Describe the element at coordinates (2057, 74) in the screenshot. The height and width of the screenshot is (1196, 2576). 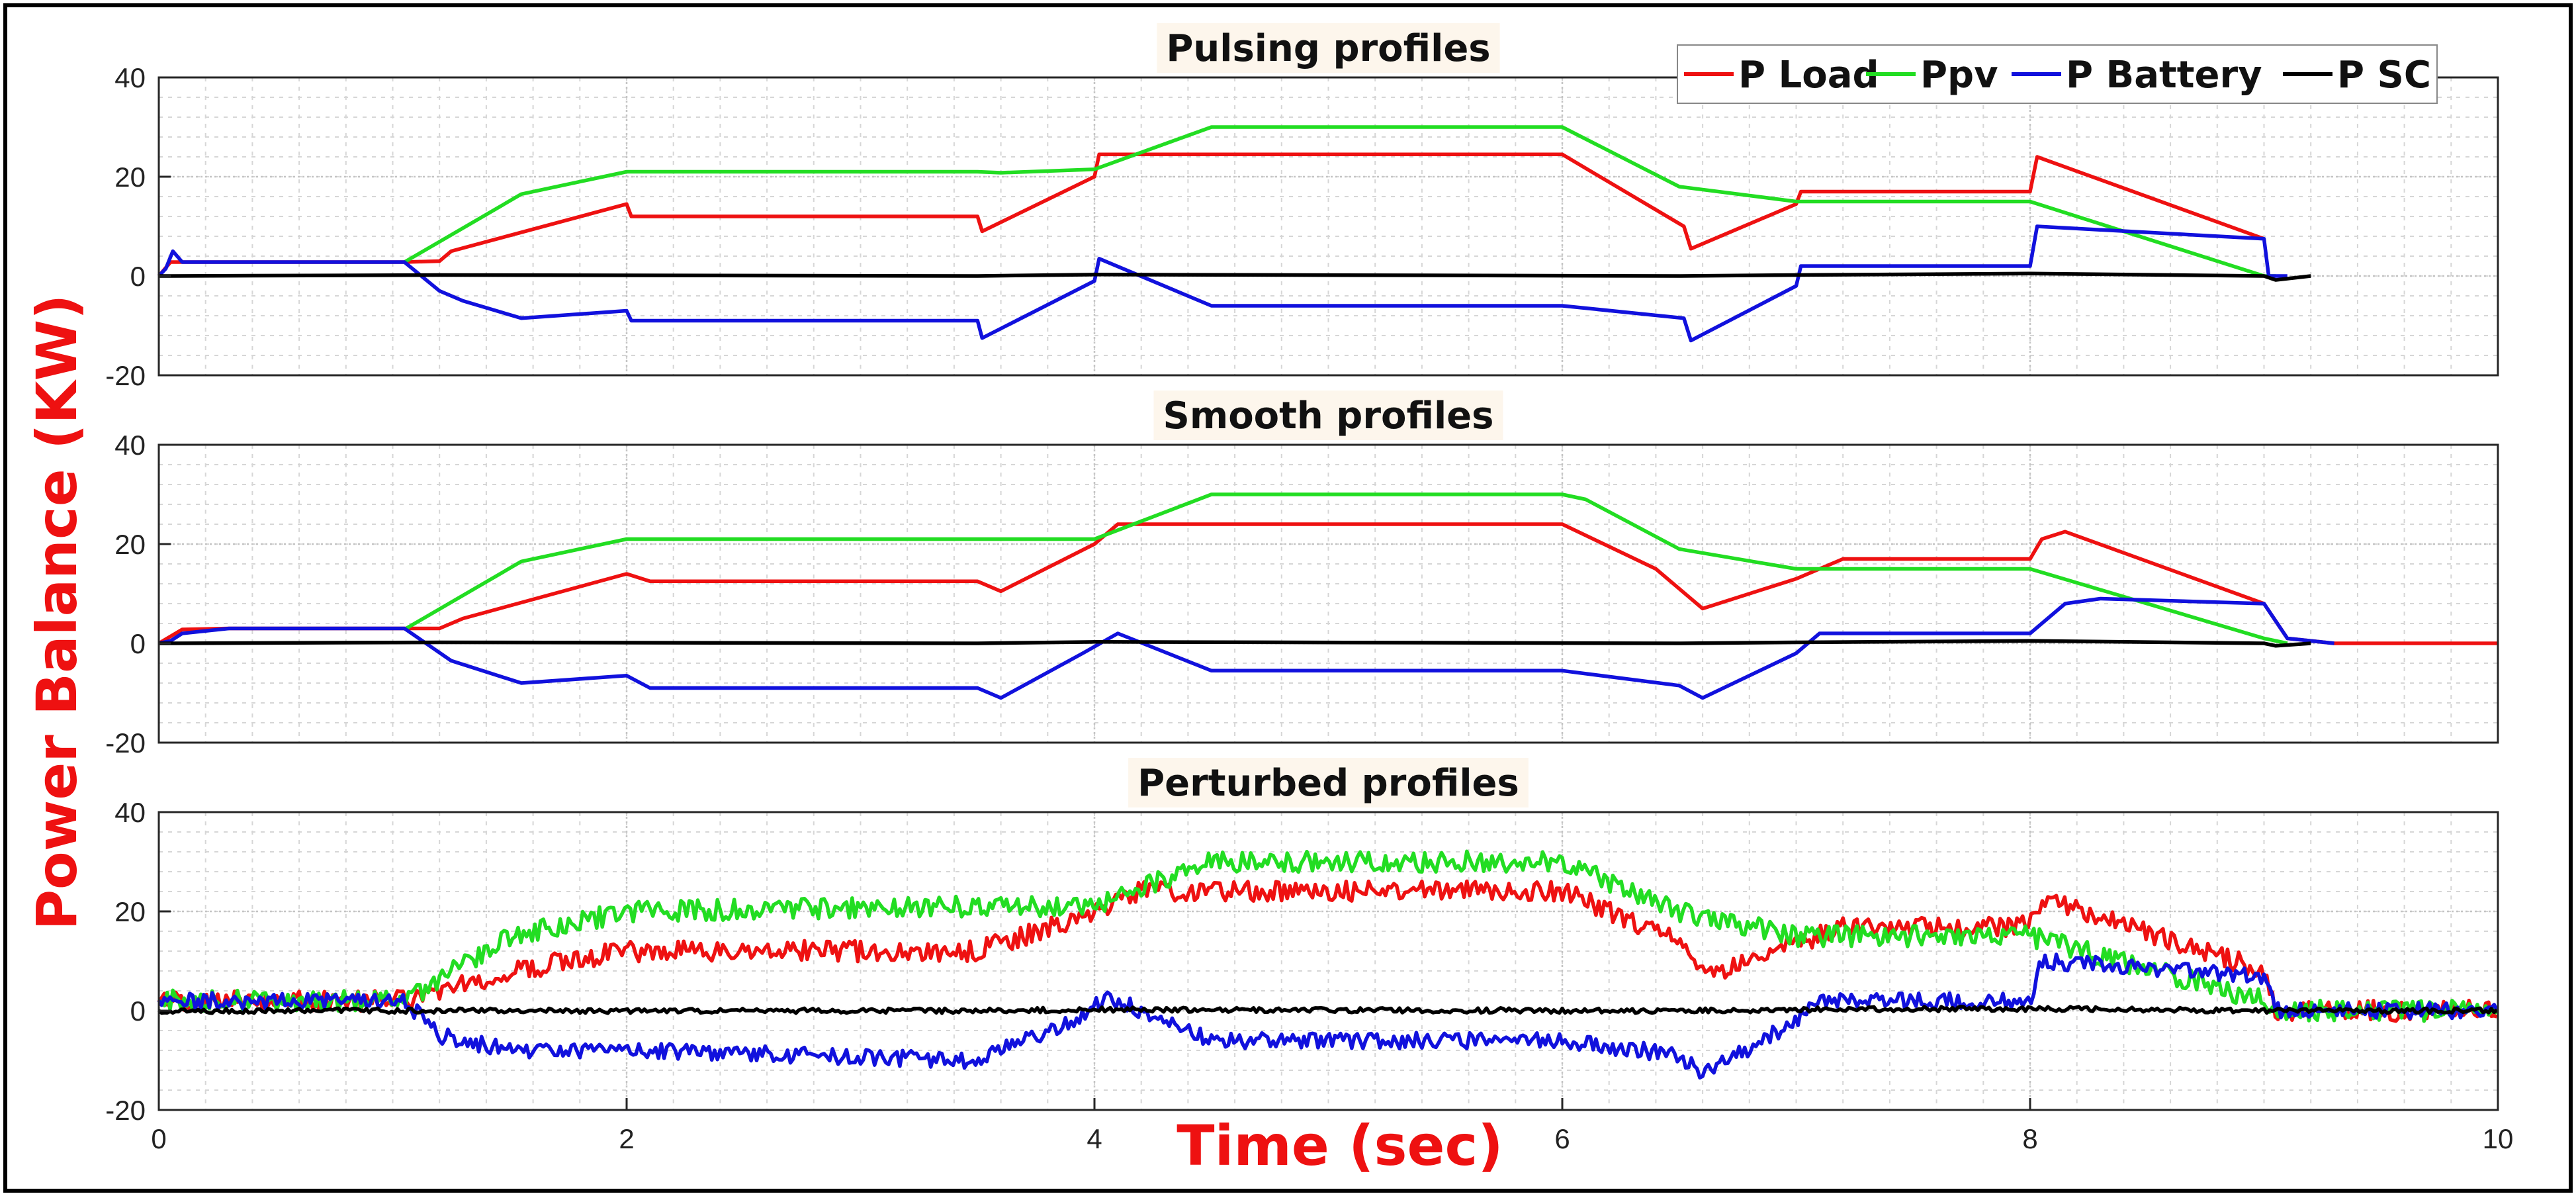
I see `legend: P Load Ppv P Battery P SC` at that location.